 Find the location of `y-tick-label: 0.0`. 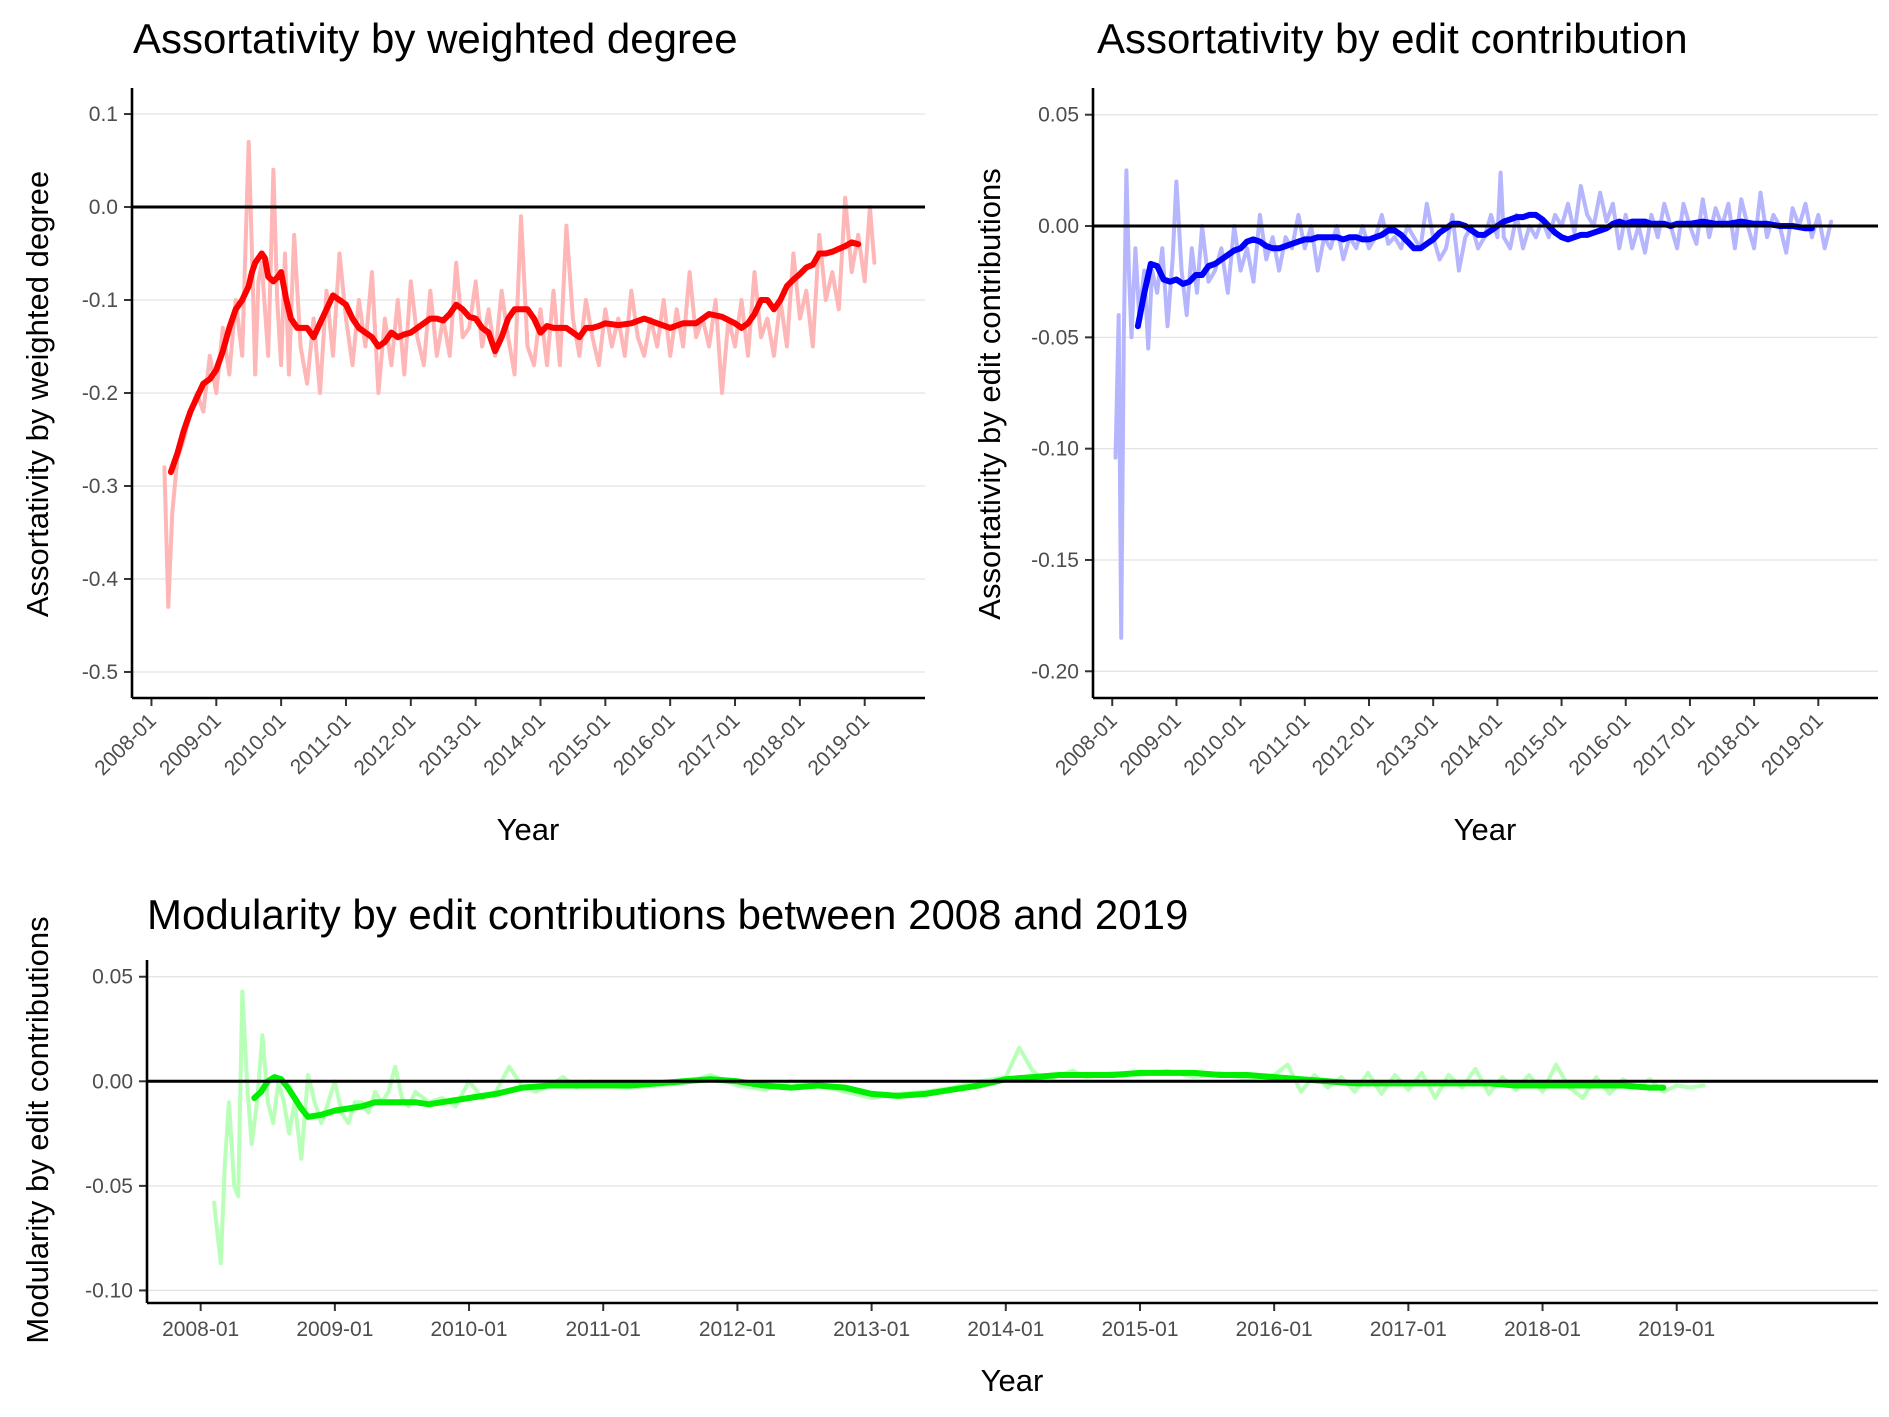

y-tick-label: 0.0 is located at coordinates (103, 207).